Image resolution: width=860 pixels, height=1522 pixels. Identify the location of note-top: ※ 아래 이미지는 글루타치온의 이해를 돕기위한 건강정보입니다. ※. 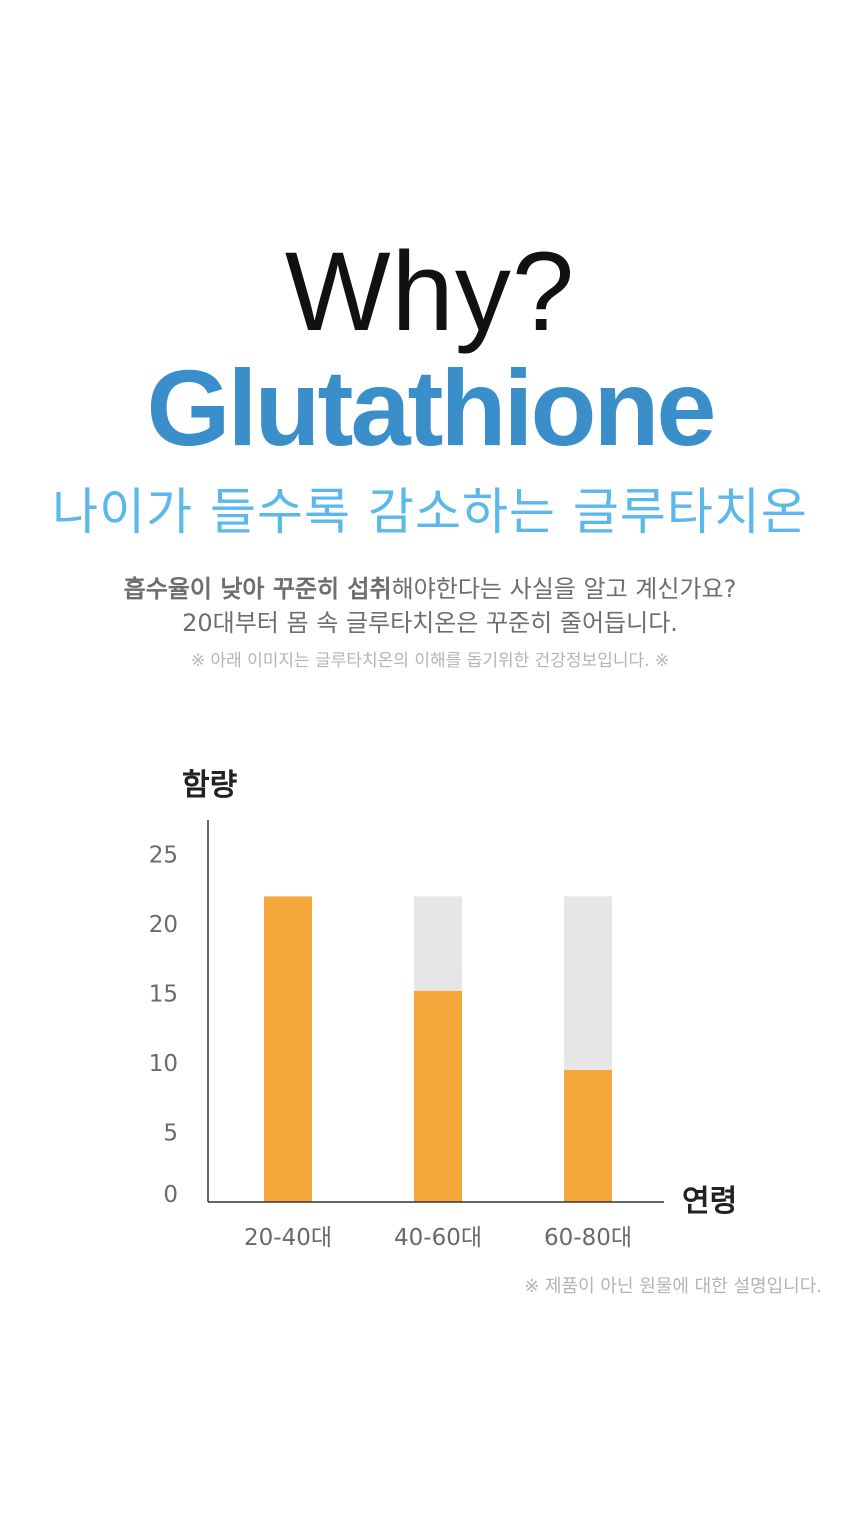
(430, 661).